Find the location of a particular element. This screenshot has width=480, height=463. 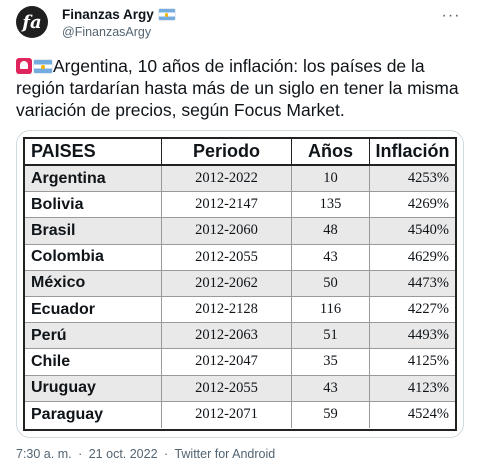

inflation-cell: 4493% is located at coordinates (428, 335).